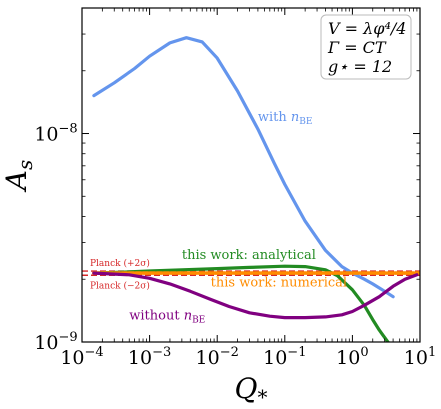  Describe the element at coordinates (352, 357) in the screenshot. I see `x-tick-label: 10⁰` at that location.